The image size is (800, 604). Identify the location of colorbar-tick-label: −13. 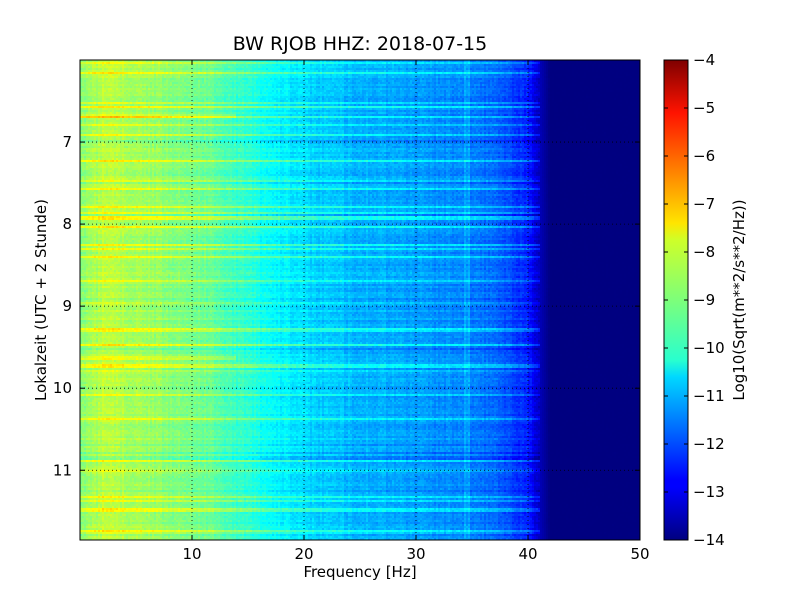
(709, 492).